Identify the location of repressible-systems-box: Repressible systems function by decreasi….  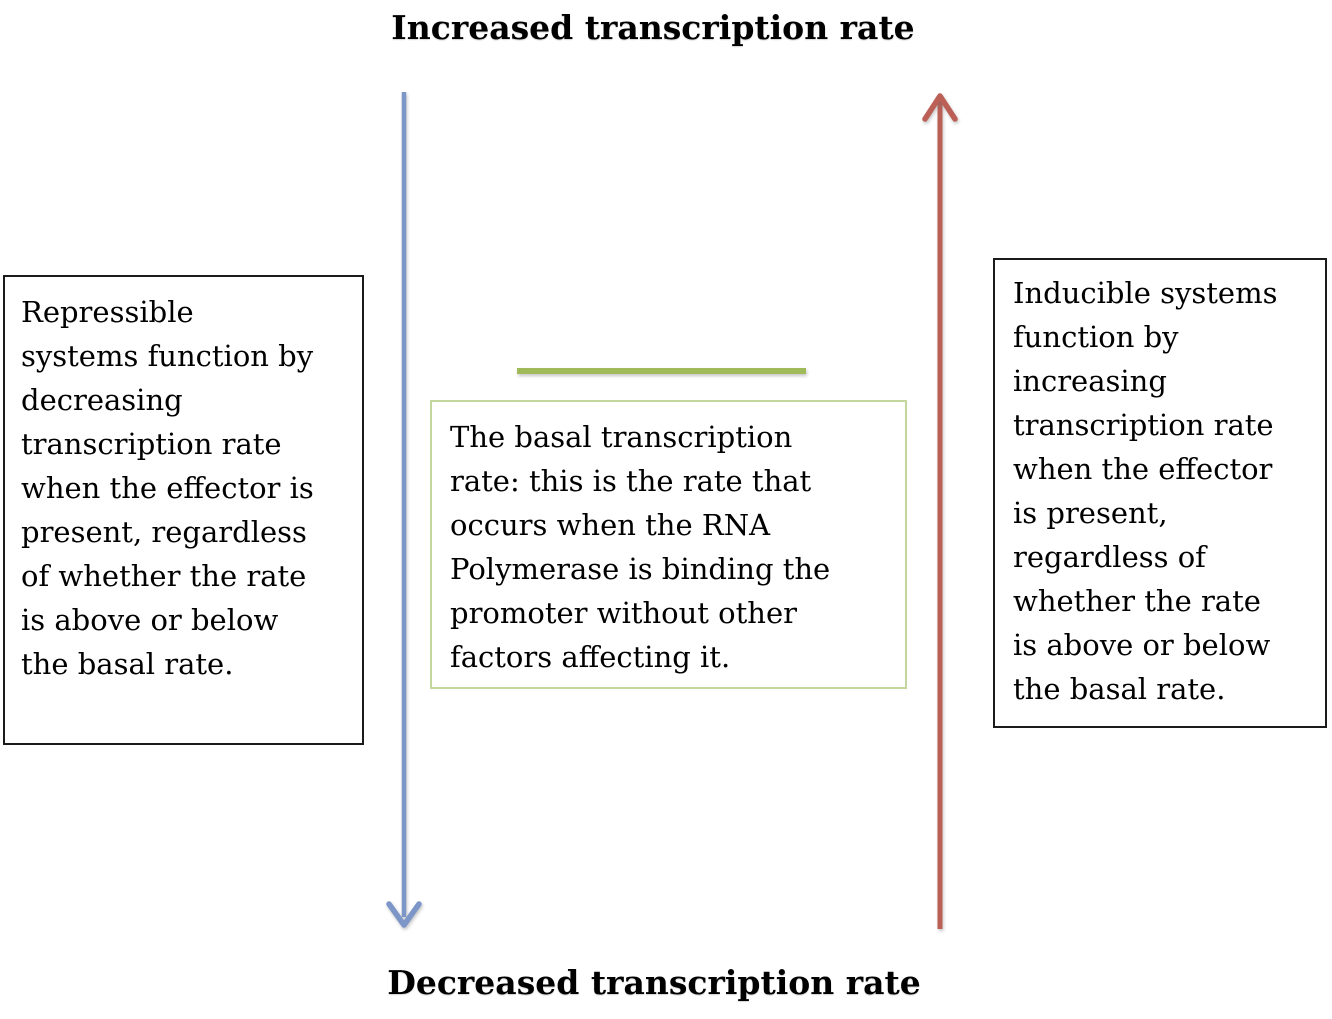
(183, 510).